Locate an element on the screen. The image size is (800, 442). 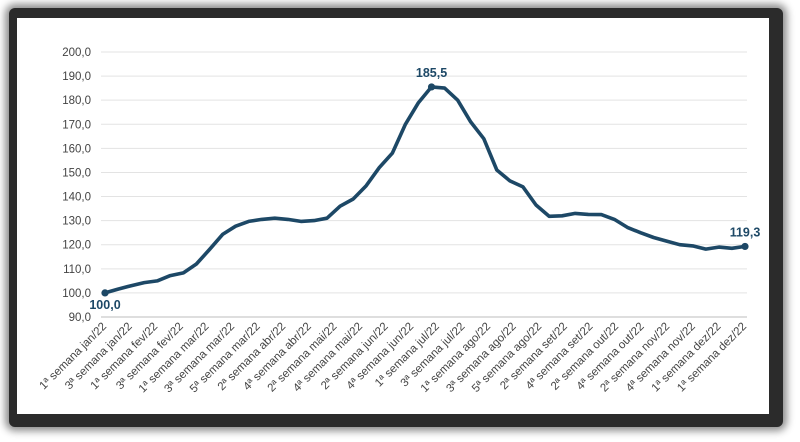
y-tick-label: 150,0 is located at coordinates (76, 173).